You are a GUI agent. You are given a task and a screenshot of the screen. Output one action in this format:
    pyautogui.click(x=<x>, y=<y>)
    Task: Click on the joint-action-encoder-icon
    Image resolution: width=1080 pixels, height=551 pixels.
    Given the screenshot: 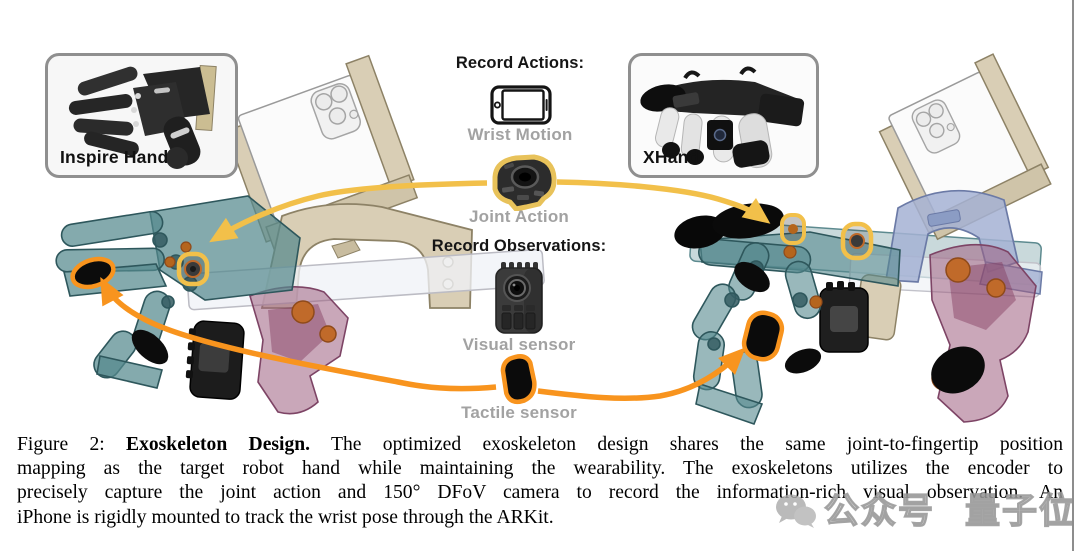 What is the action you would take?
    pyautogui.click(x=522, y=181)
    